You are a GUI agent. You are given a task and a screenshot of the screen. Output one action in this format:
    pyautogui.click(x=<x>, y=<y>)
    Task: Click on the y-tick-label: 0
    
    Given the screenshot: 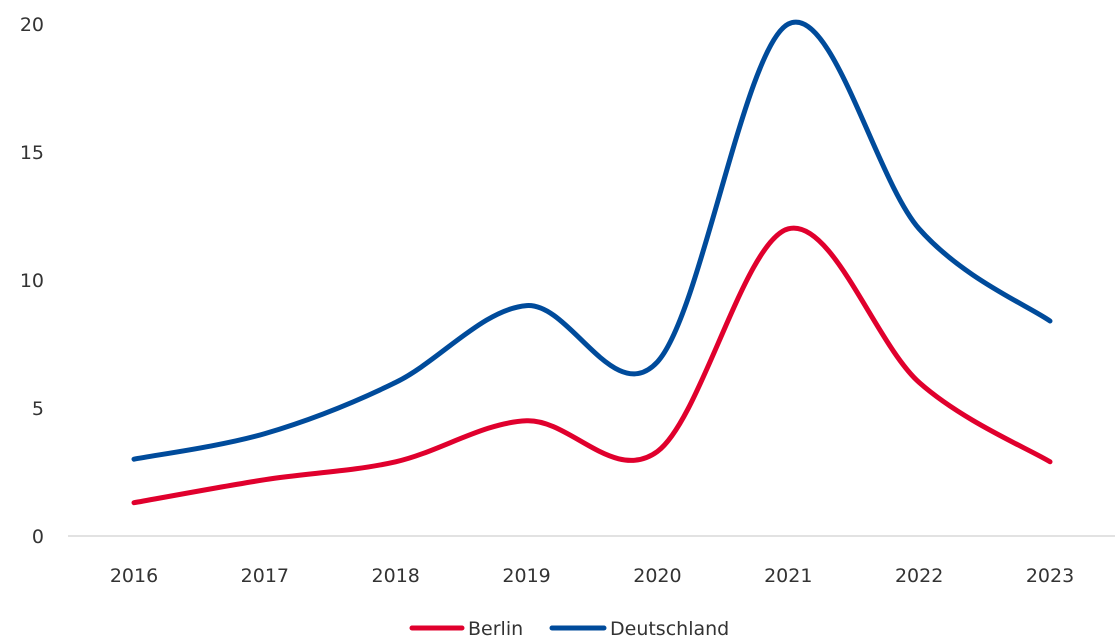 What is the action you would take?
    pyautogui.click(x=38, y=537)
    